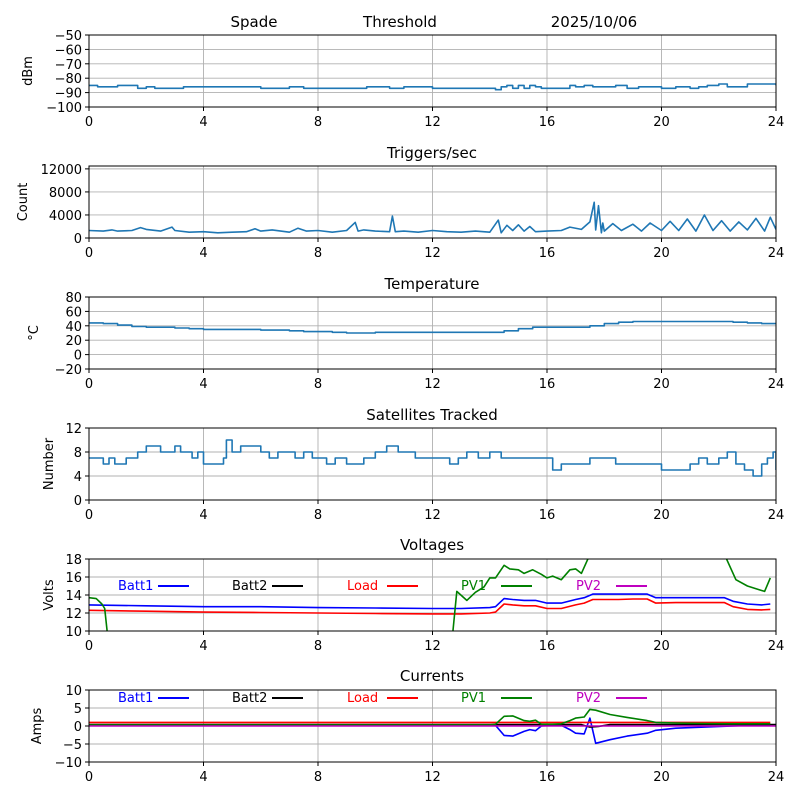 The image size is (800, 800). What do you see at coordinates (68, 79) in the screenshot?
I see `y-tick-label: −80` at bounding box center [68, 79].